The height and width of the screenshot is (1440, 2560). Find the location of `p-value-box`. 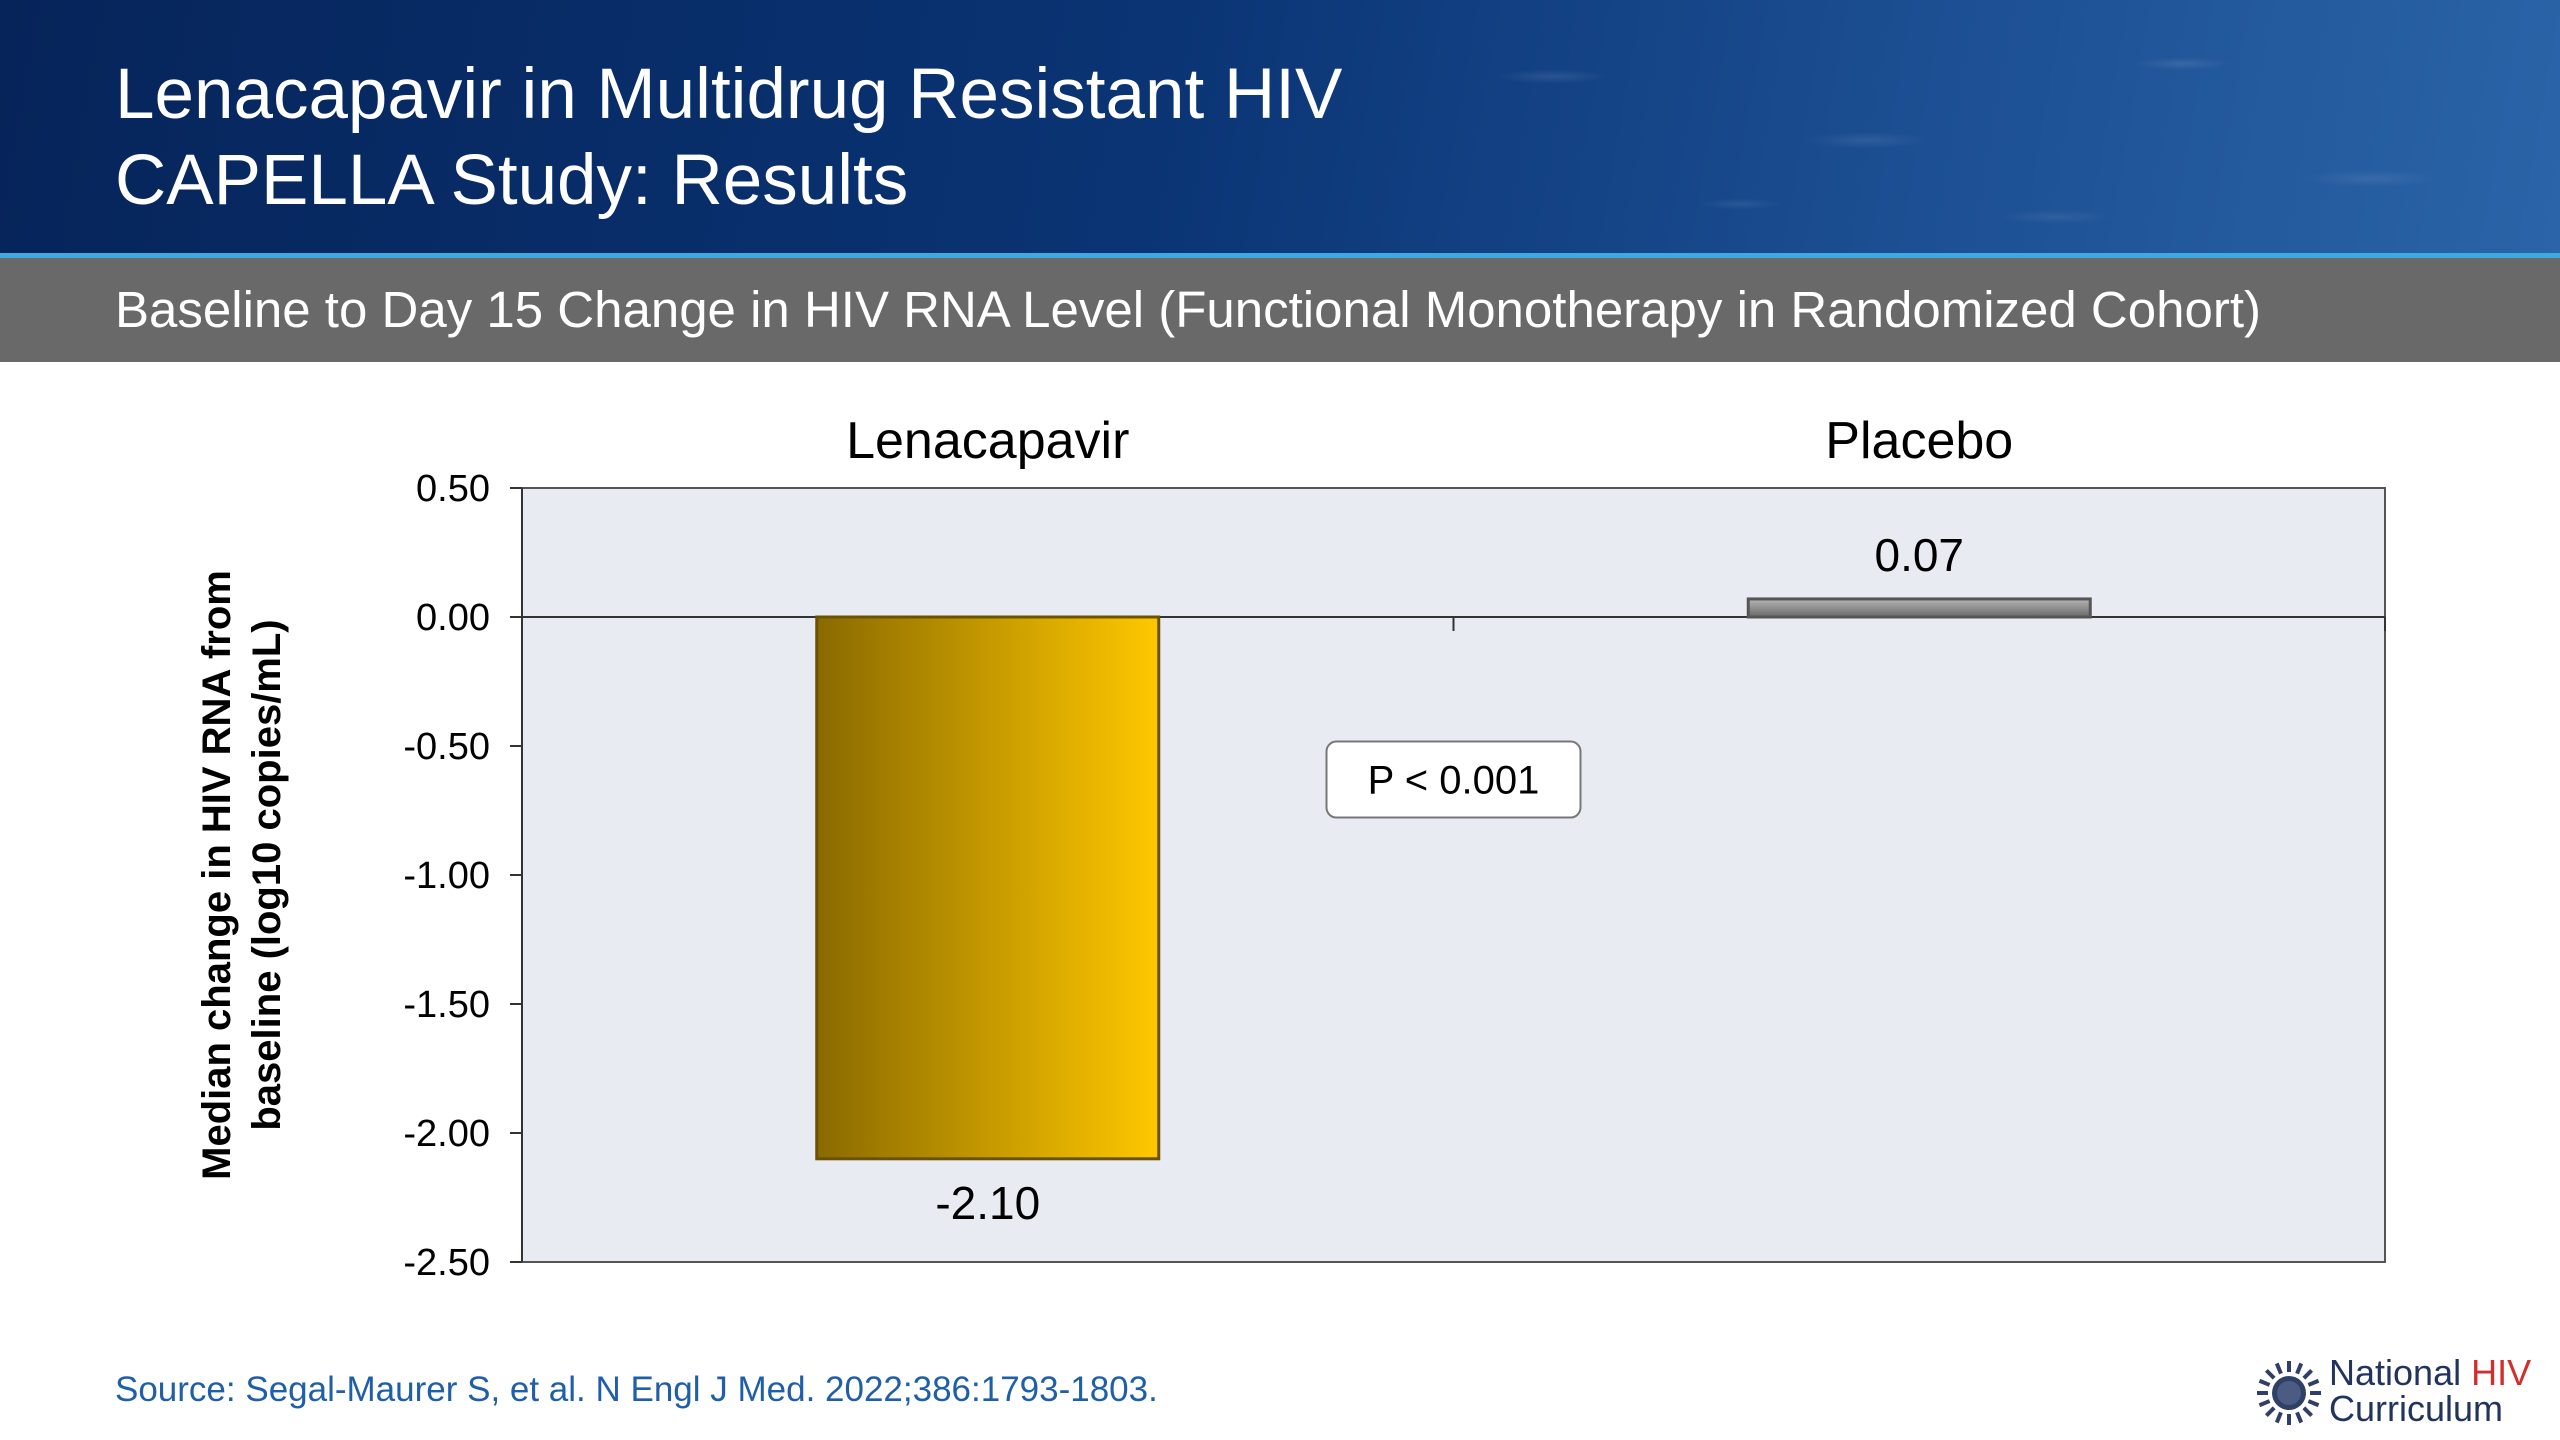

p-value-box is located at coordinates (1453, 779).